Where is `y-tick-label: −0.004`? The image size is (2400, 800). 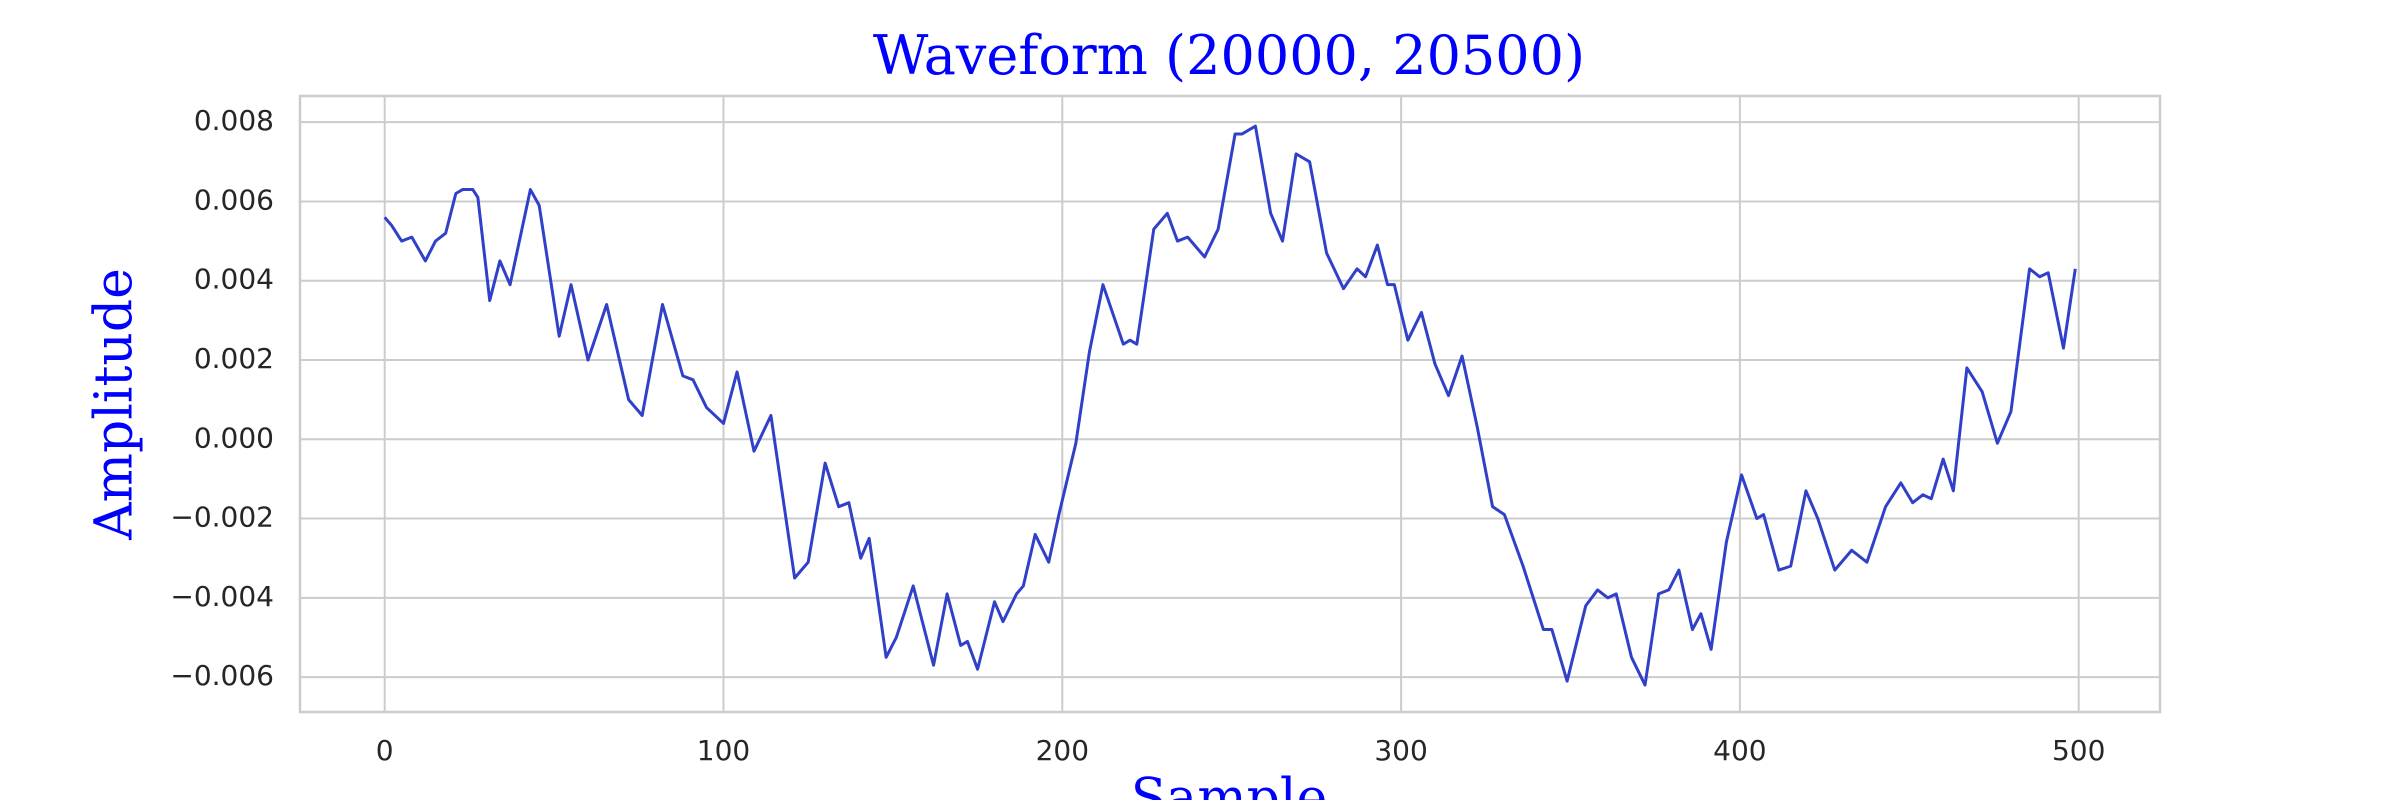 y-tick-label: −0.004 is located at coordinates (222, 596).